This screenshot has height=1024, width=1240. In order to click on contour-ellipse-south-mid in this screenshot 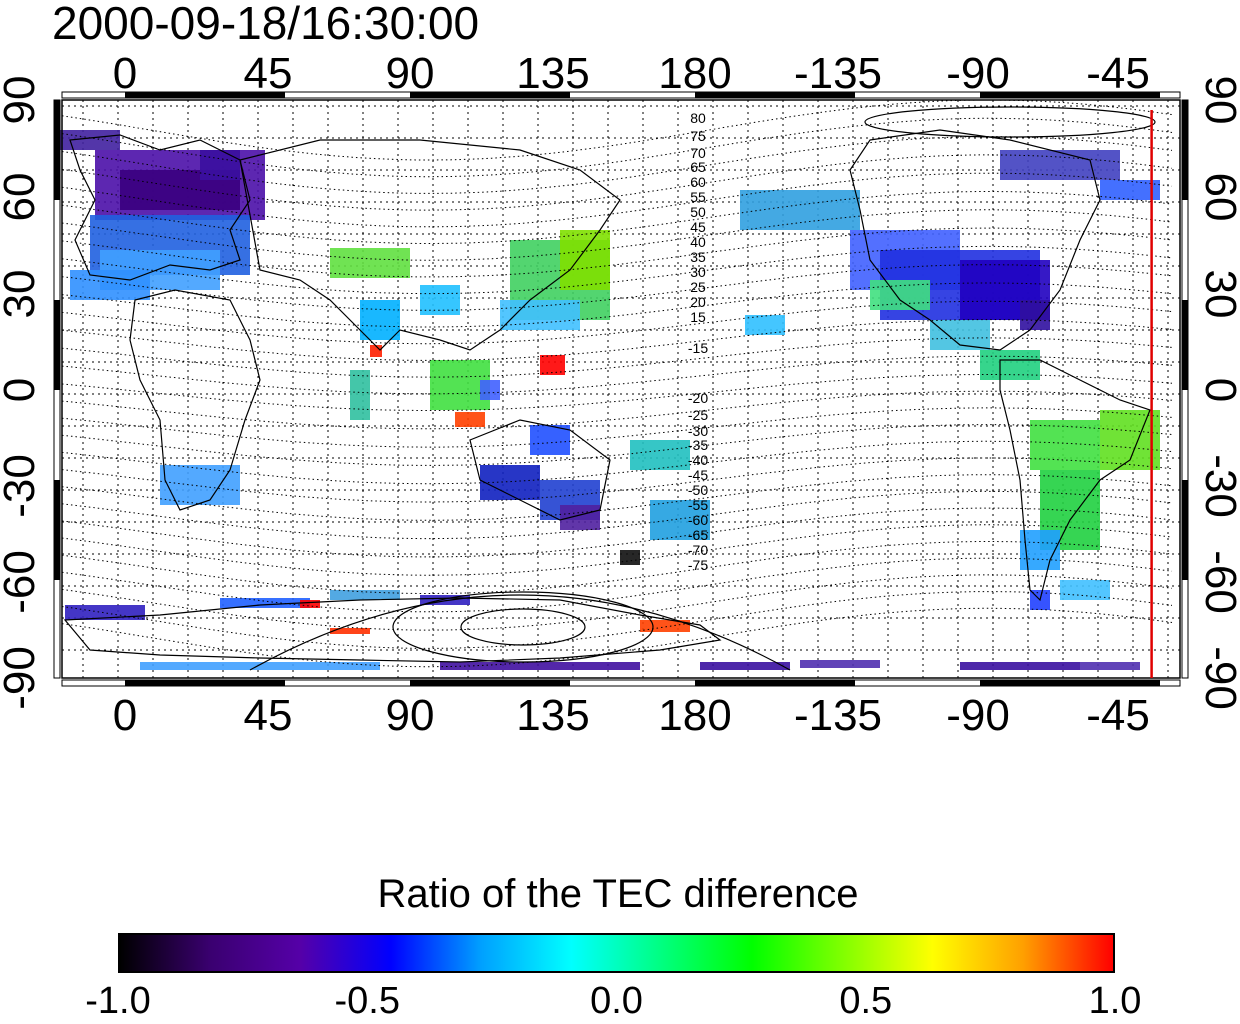, I will do `click(523, 627)`.